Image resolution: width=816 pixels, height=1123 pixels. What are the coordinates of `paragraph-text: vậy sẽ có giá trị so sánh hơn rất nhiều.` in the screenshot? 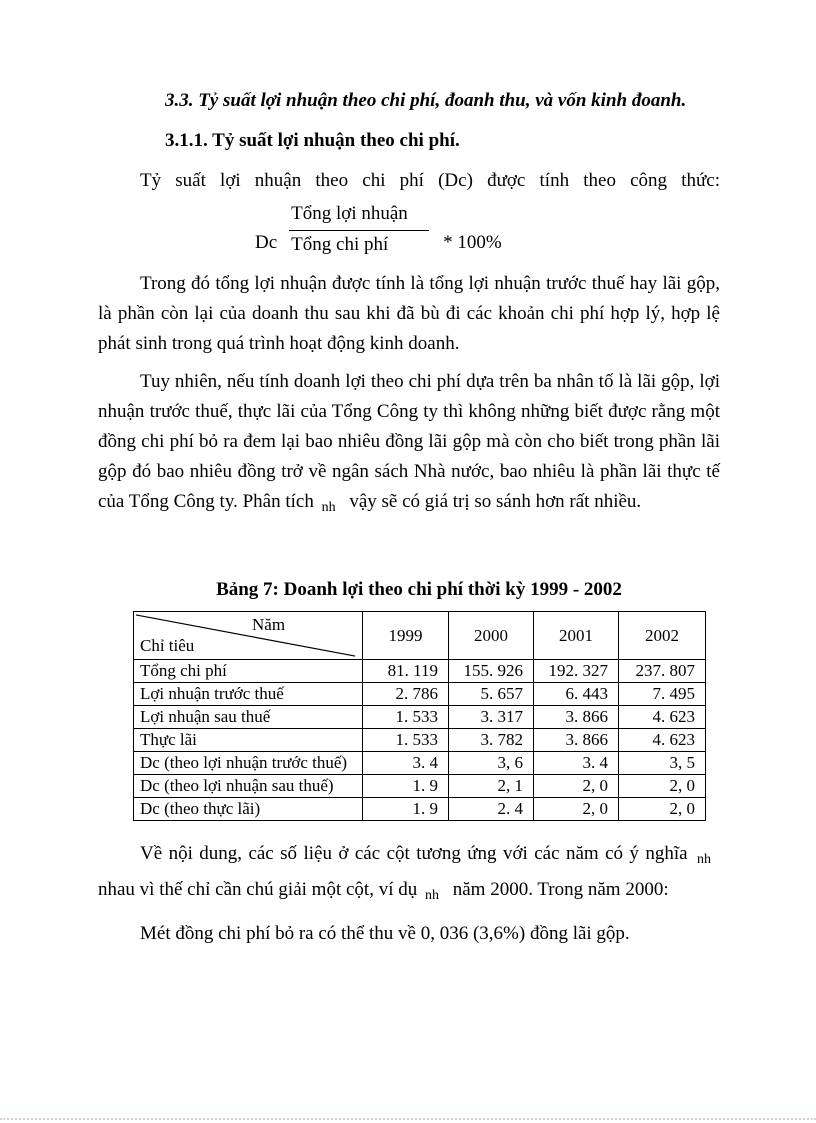 It's located at (495, 501).